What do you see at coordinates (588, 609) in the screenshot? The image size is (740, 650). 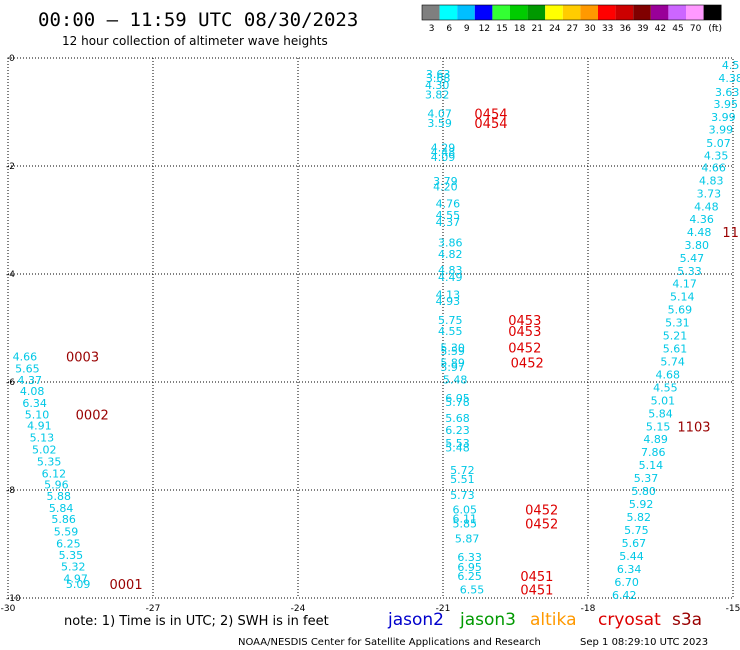 I see `x-tick-label: -18` at bounding box center [588, 609].